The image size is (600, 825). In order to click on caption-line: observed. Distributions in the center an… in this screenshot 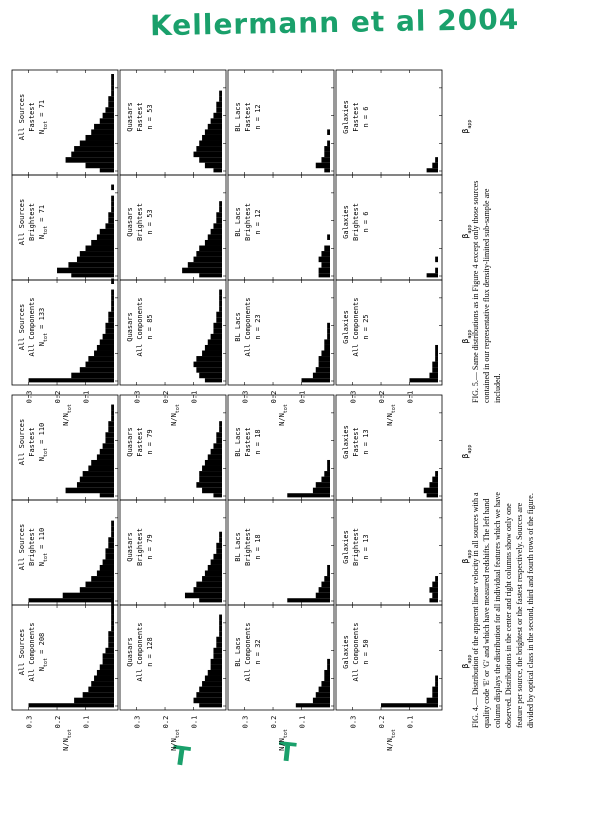, I will do `click(508, 615)`.